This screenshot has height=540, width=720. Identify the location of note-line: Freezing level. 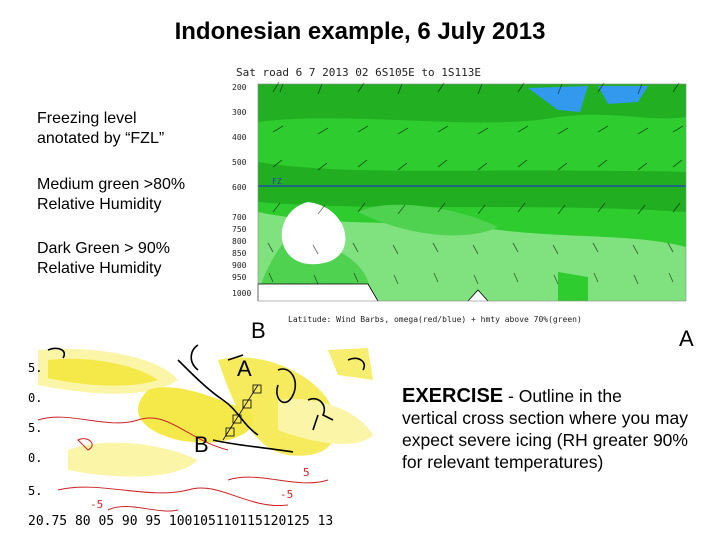
(87, 118).